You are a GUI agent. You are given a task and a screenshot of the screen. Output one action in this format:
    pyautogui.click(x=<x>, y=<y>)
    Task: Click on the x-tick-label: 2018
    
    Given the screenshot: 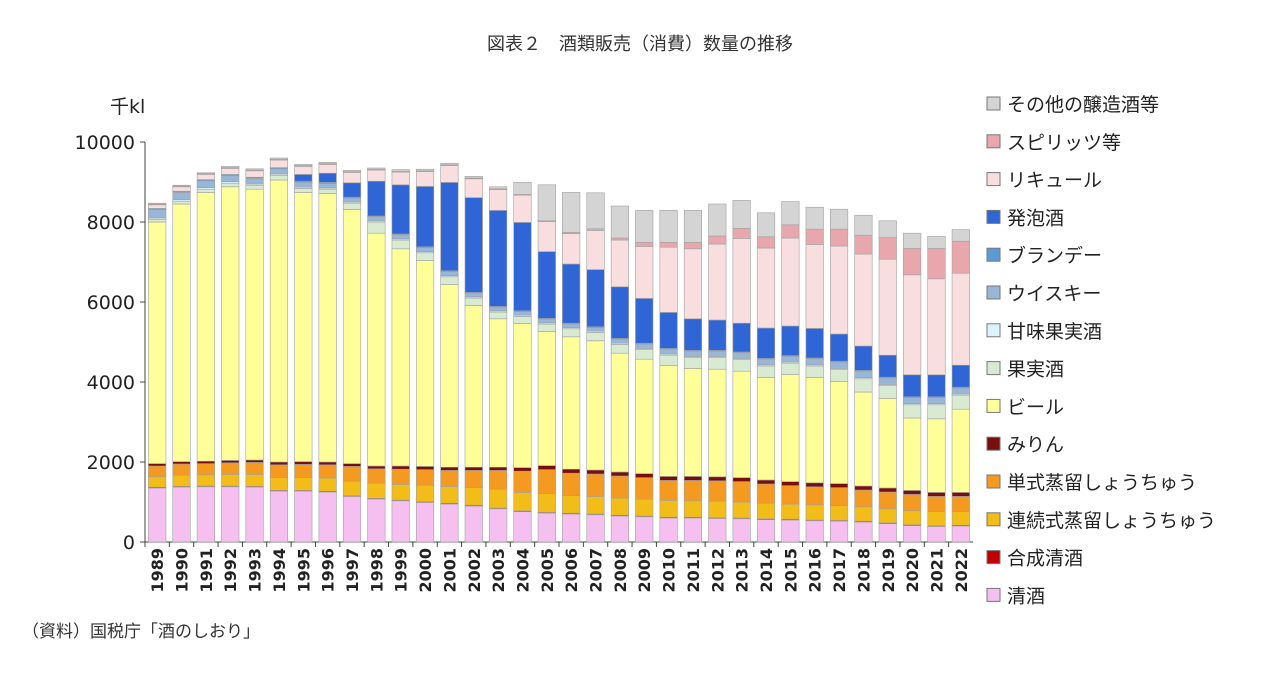 What is the action you would take?
    pyautogui.click(x=863, y=570)
    